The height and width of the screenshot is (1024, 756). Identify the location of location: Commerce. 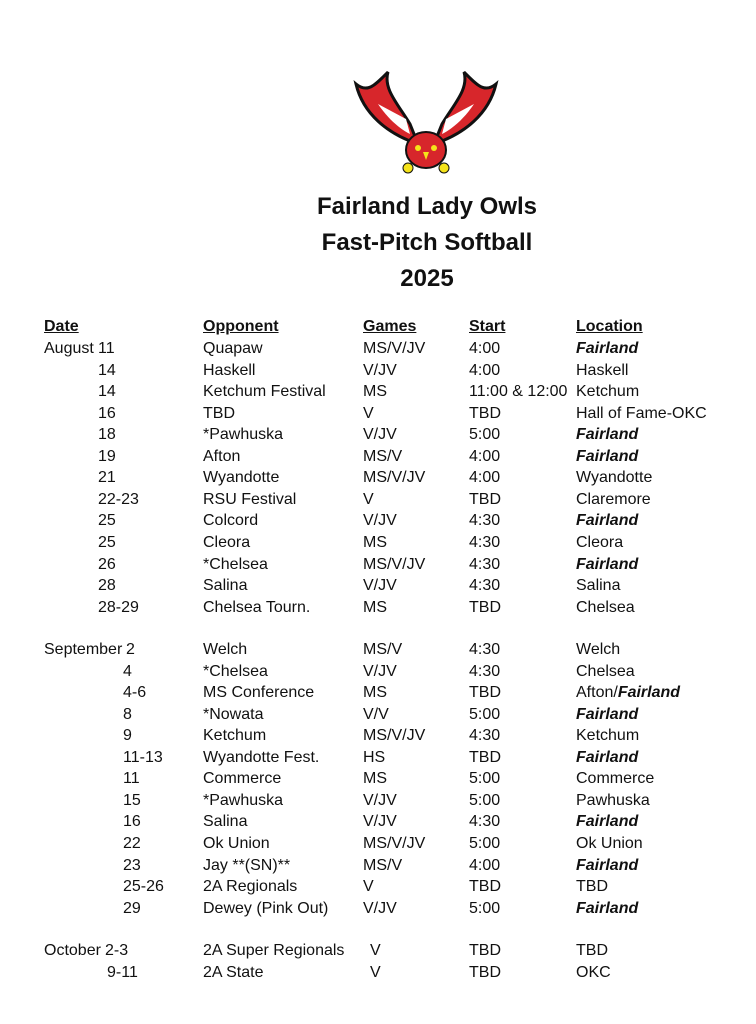
(615, 779).